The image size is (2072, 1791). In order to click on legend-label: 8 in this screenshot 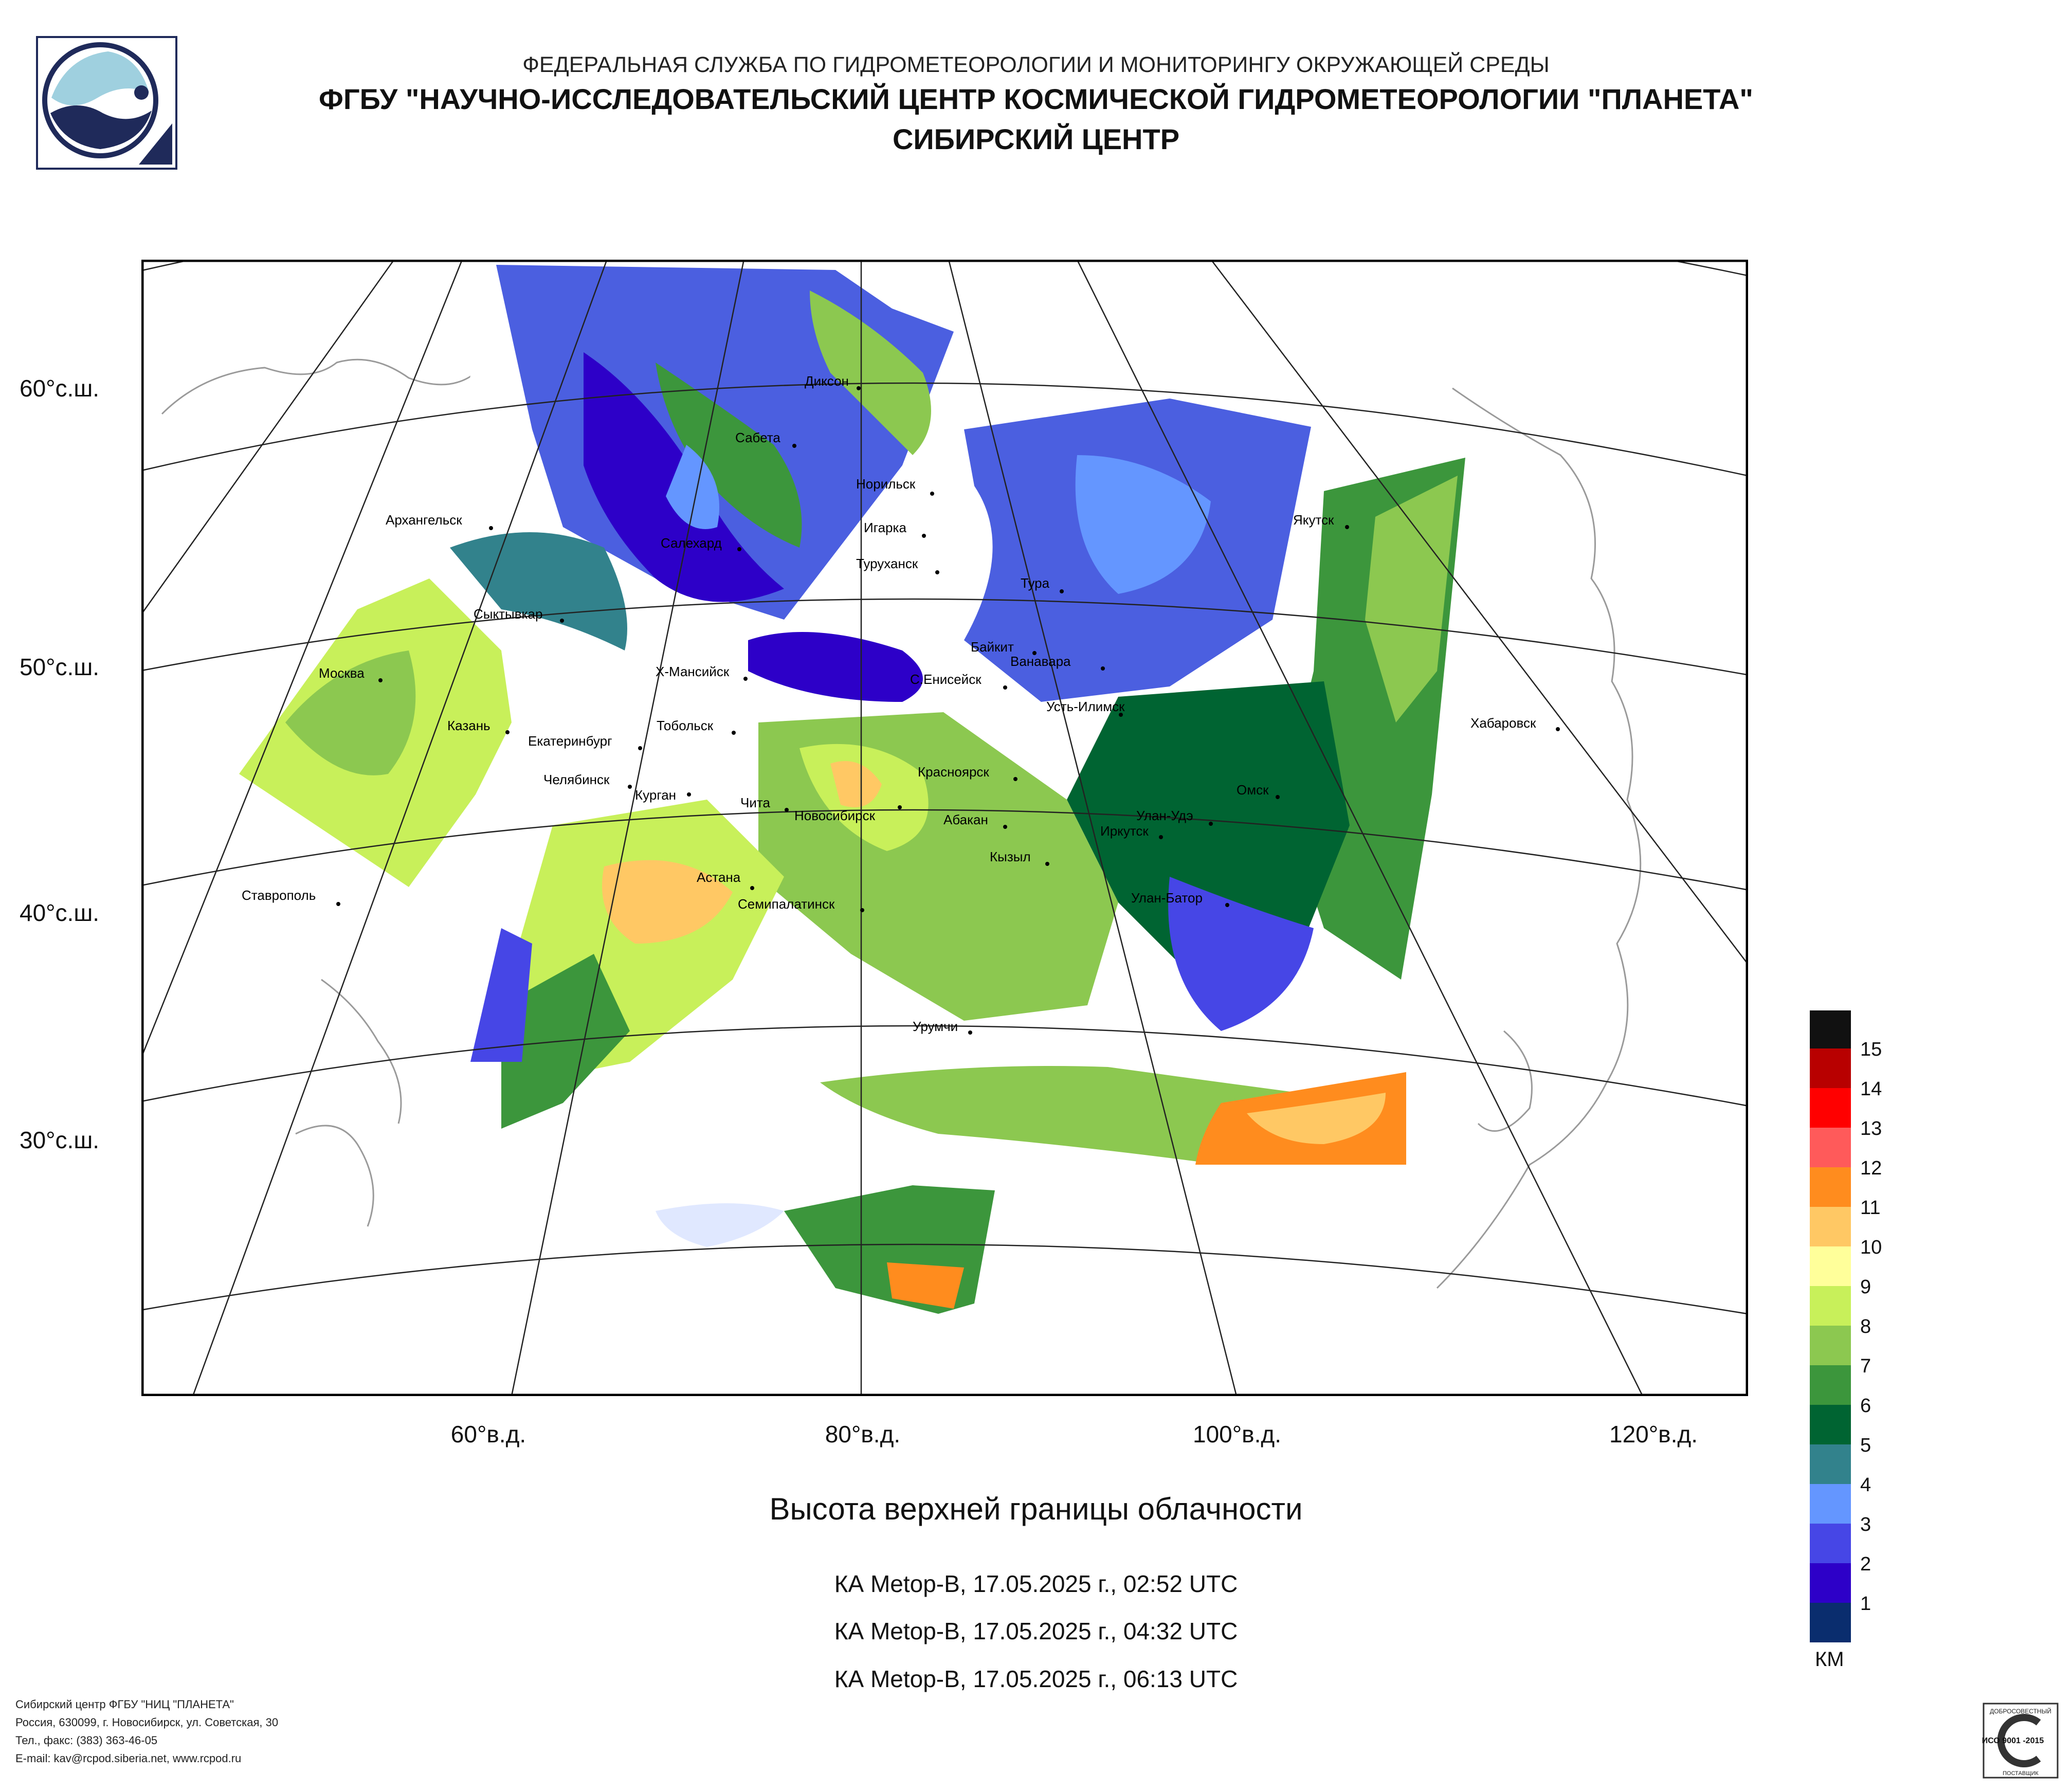, I will do `click(1865, 1327)`.